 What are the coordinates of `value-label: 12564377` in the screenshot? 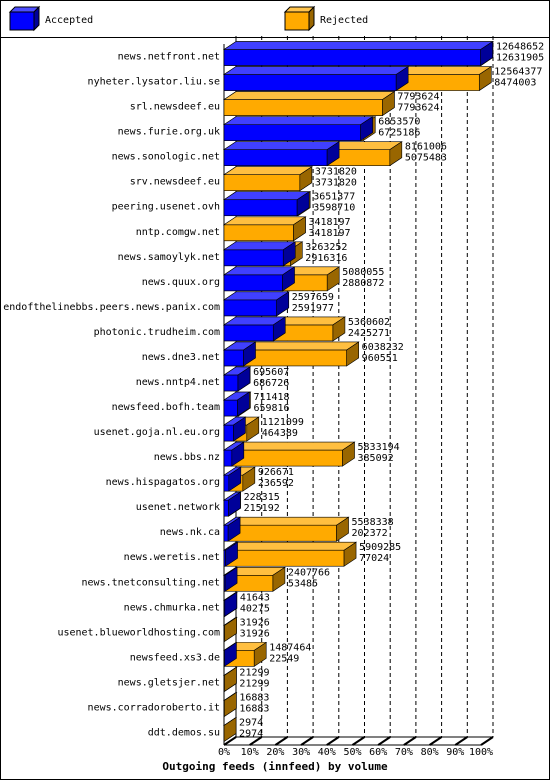 It's located at (518, 72).